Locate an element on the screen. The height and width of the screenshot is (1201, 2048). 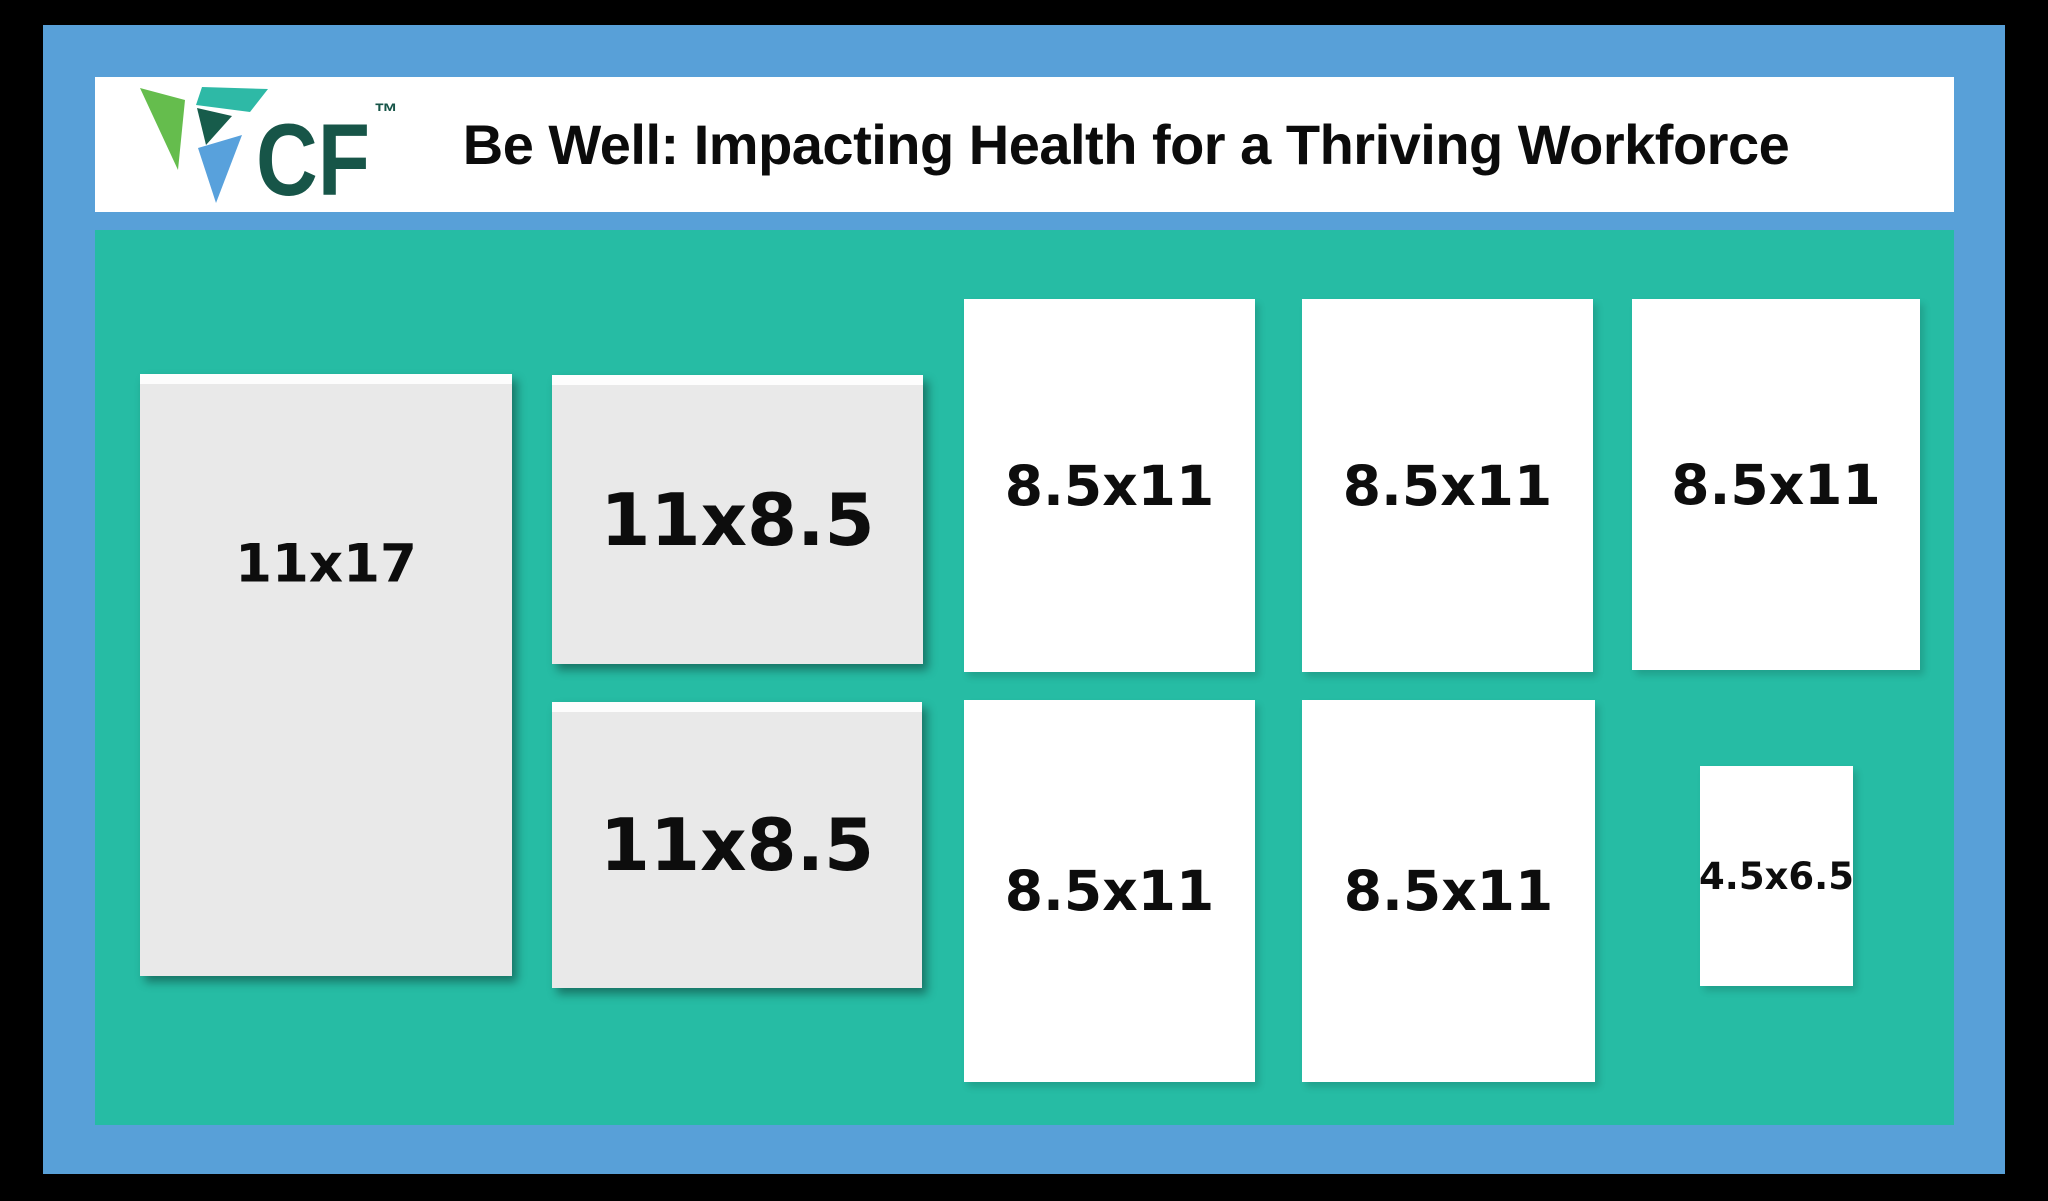
size-card-8-5x11-bottom-1: 8.5x11 is located at coordinates (1109, 891).